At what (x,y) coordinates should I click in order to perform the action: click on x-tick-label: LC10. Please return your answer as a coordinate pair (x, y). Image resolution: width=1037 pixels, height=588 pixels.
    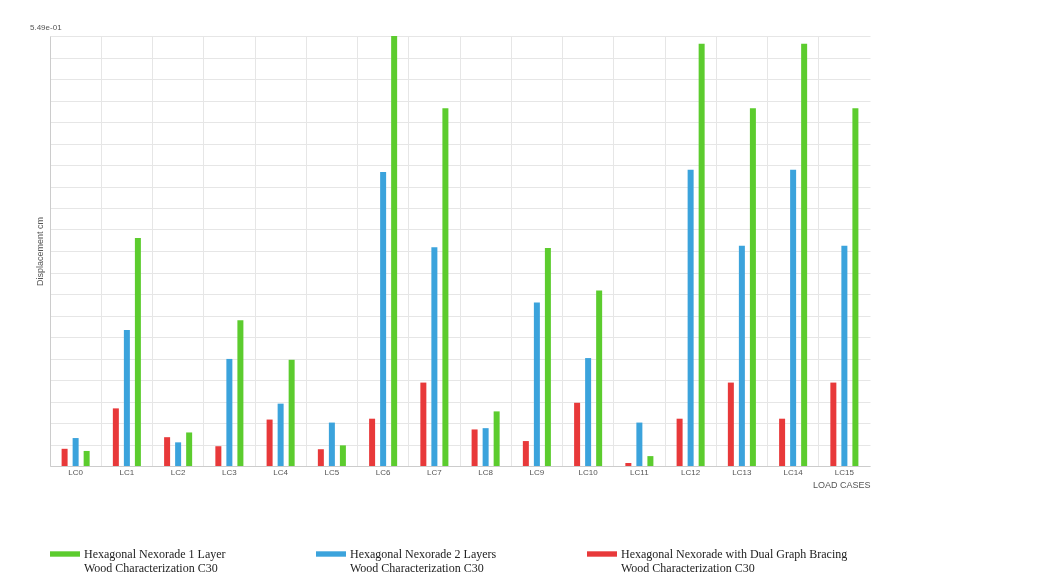
    Looking at the image, I should click on (588, 472).